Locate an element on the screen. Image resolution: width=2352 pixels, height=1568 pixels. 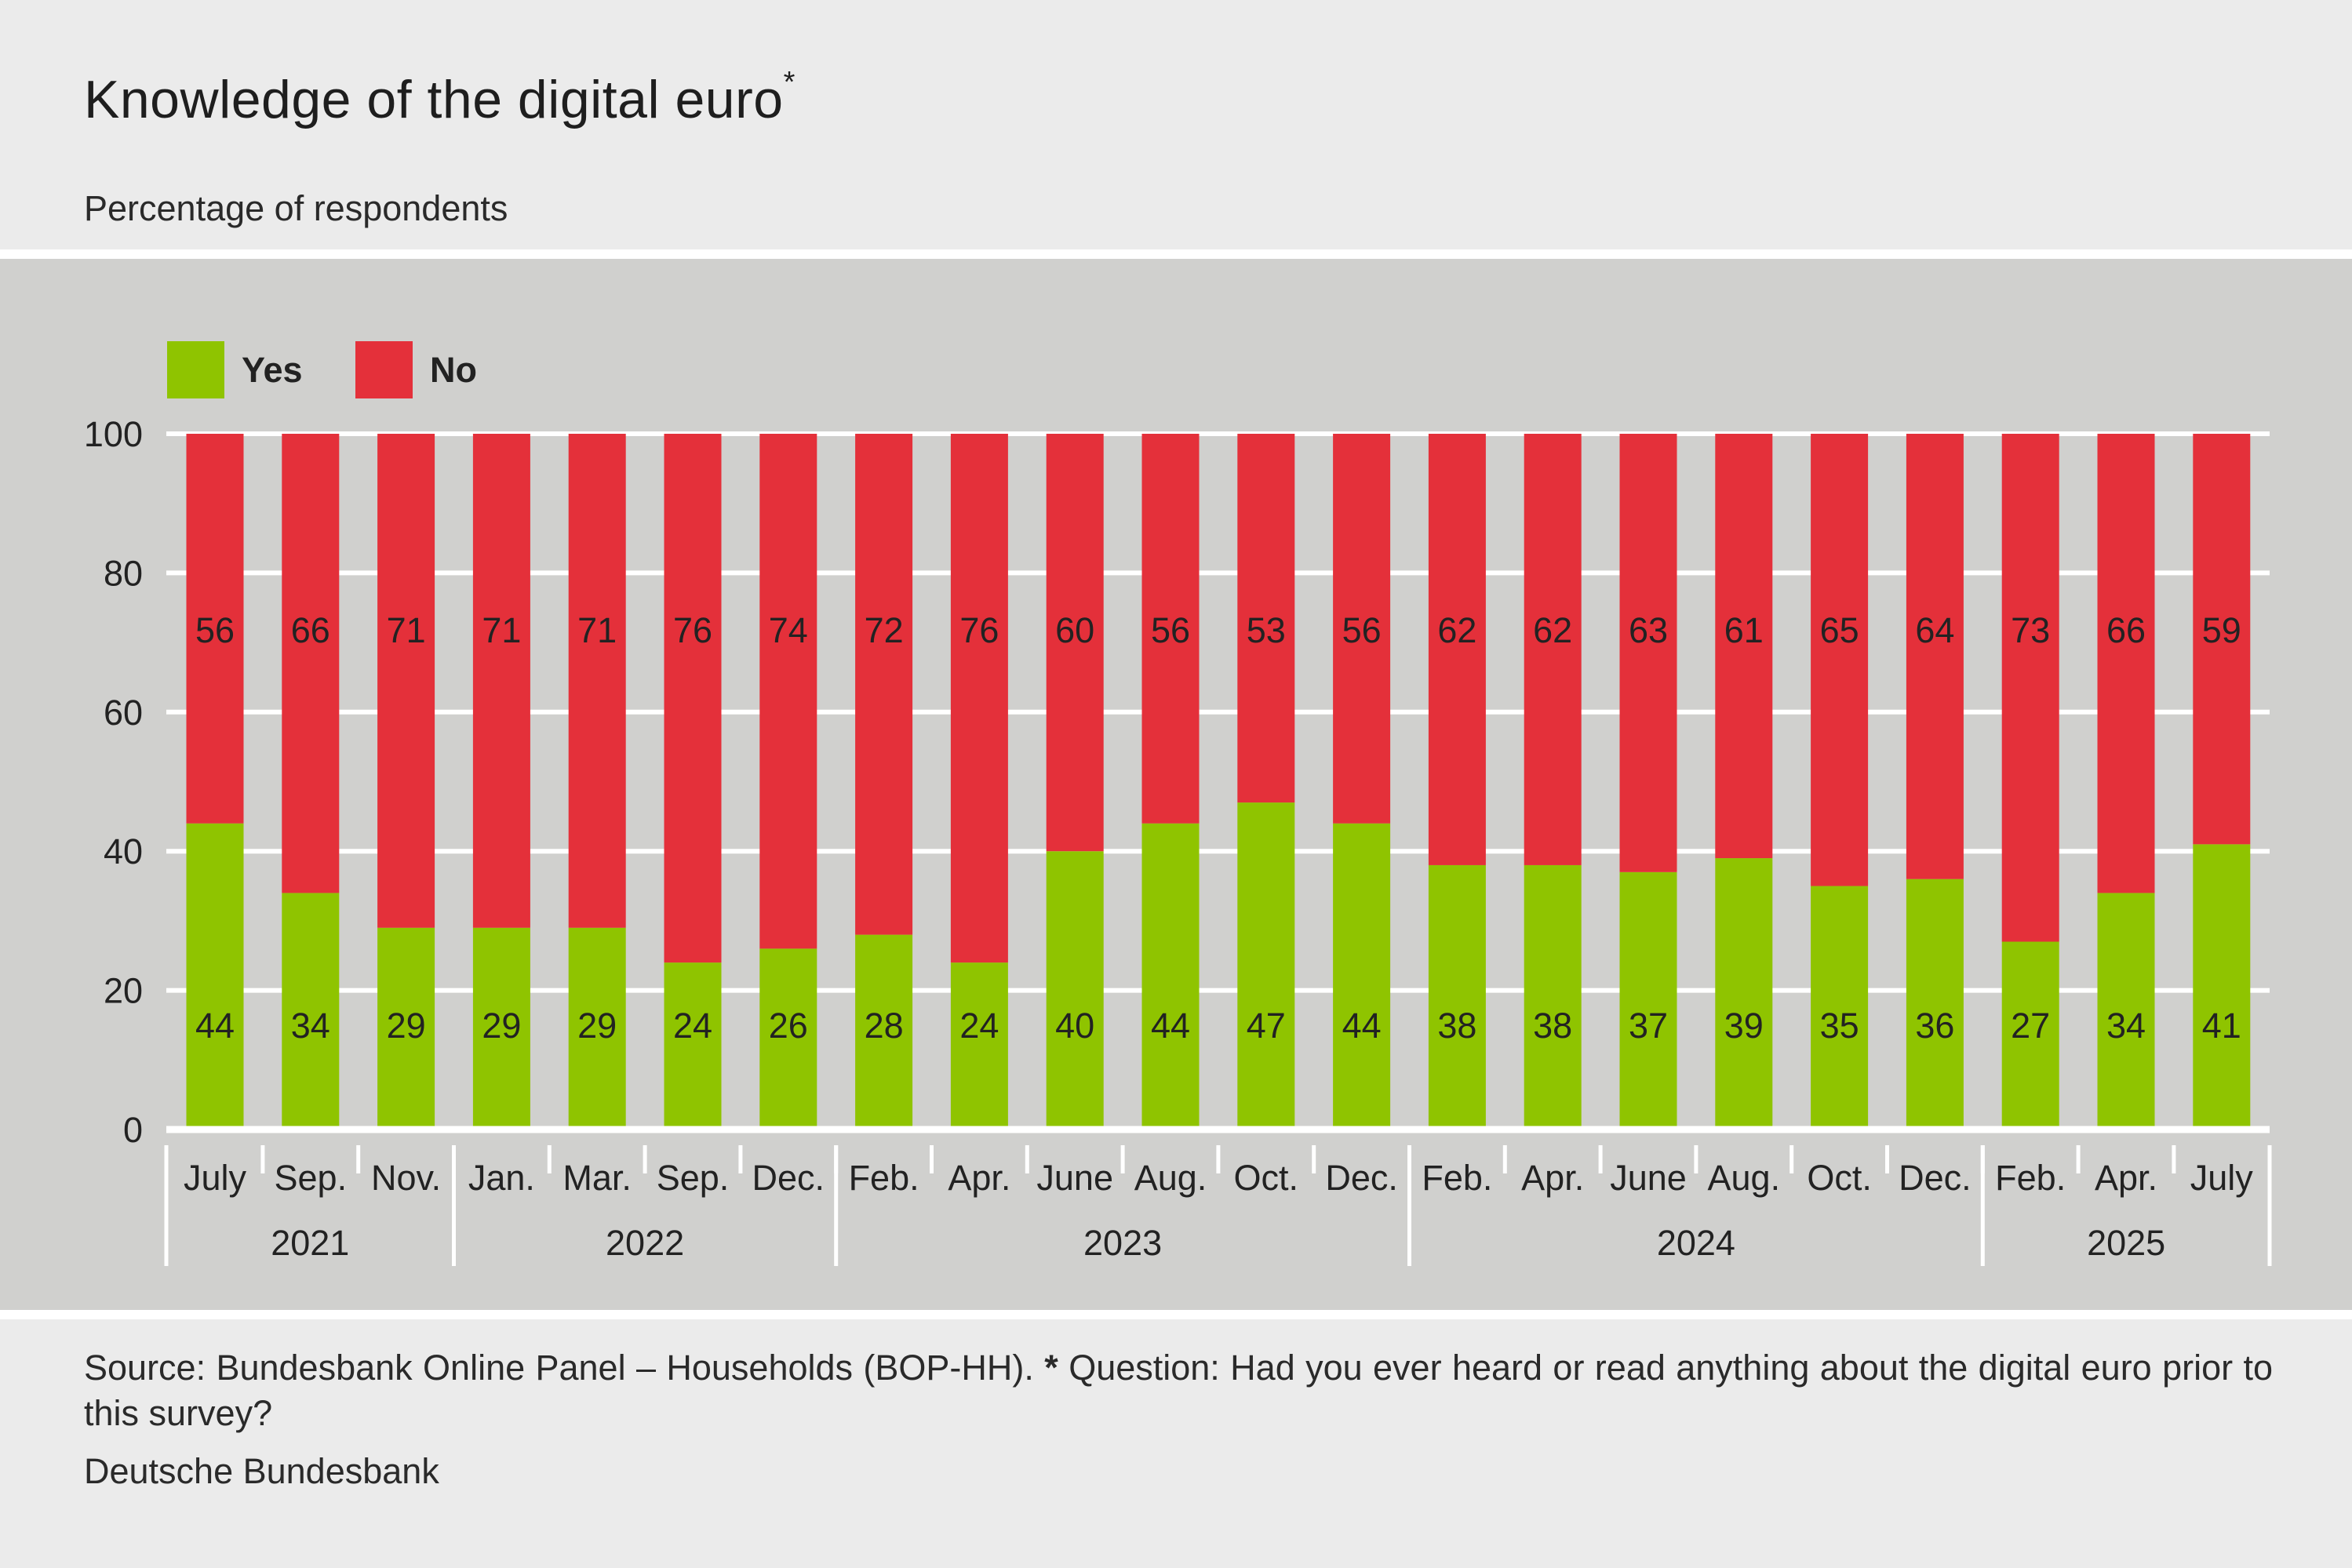
year-label: 2023 is located at coordinates (1122, 1243).